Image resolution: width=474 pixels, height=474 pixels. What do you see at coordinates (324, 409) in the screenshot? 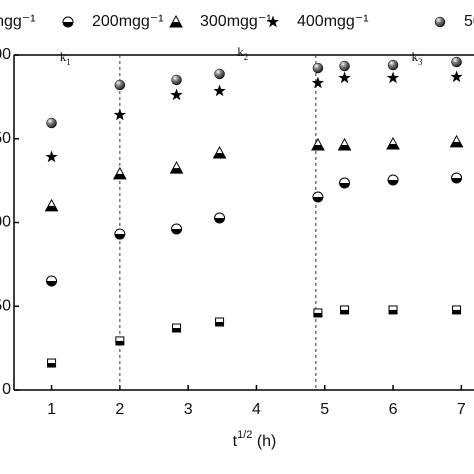
I see `x-tick-label: 5` at bounding box center [324, 409].